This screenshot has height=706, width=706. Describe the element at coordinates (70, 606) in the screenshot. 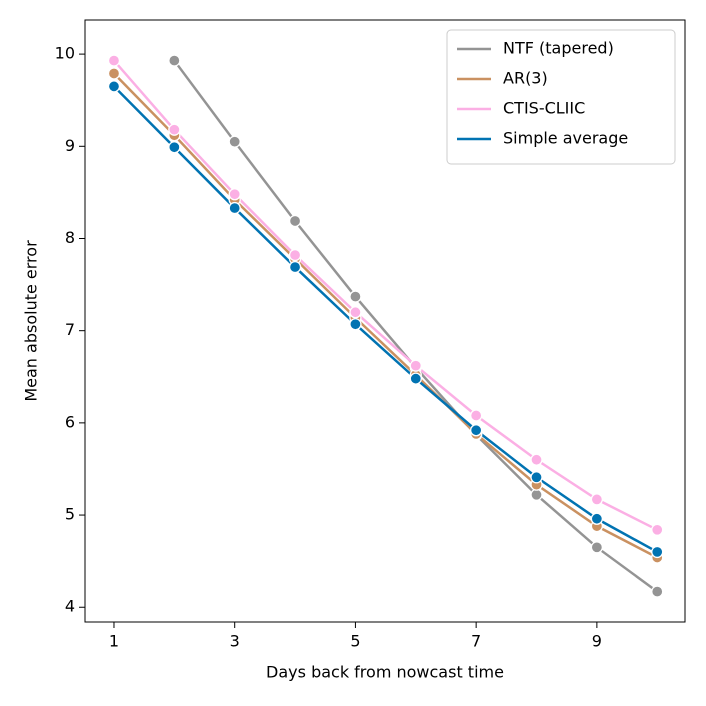

I see `y-tick-label: 4` at that location.